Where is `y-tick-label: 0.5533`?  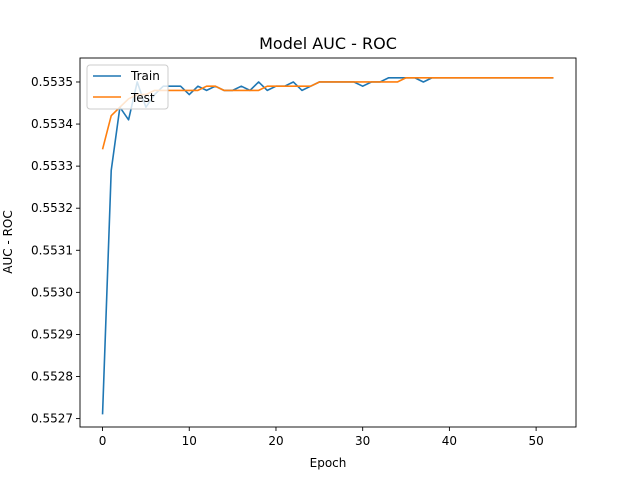 y-tick-label: 0.5533 is located at coordinates (52, 166).